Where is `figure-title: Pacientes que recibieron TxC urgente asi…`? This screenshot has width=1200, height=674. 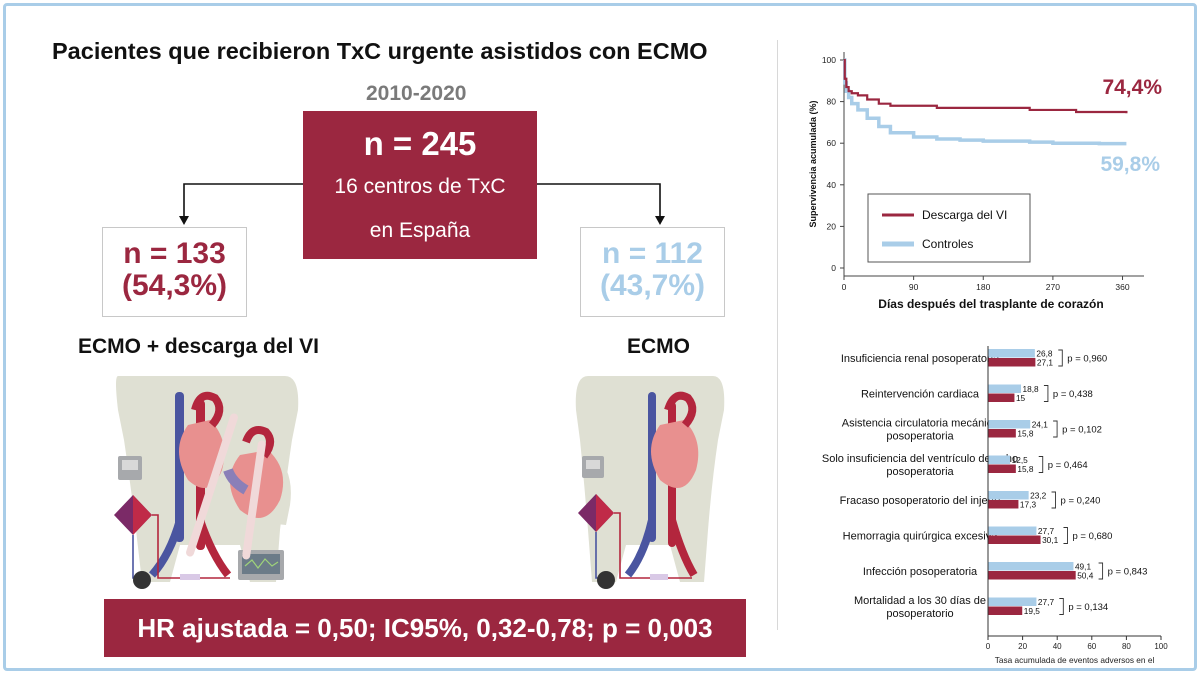
figure-title: Pacientes que recibieron TxC urgente asi… is located at coordinates (380, 51).